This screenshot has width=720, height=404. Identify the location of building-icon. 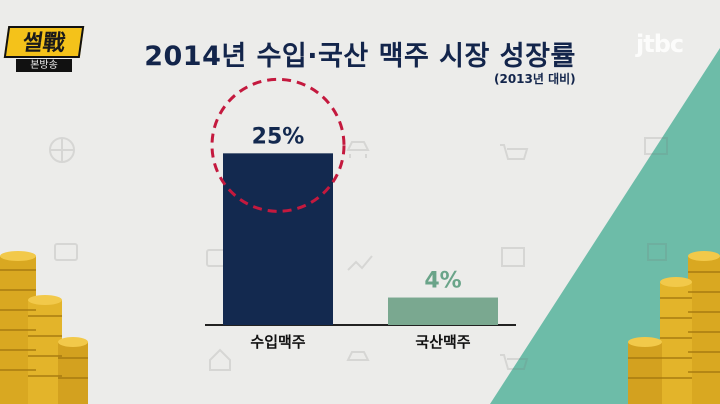
(657, 252).